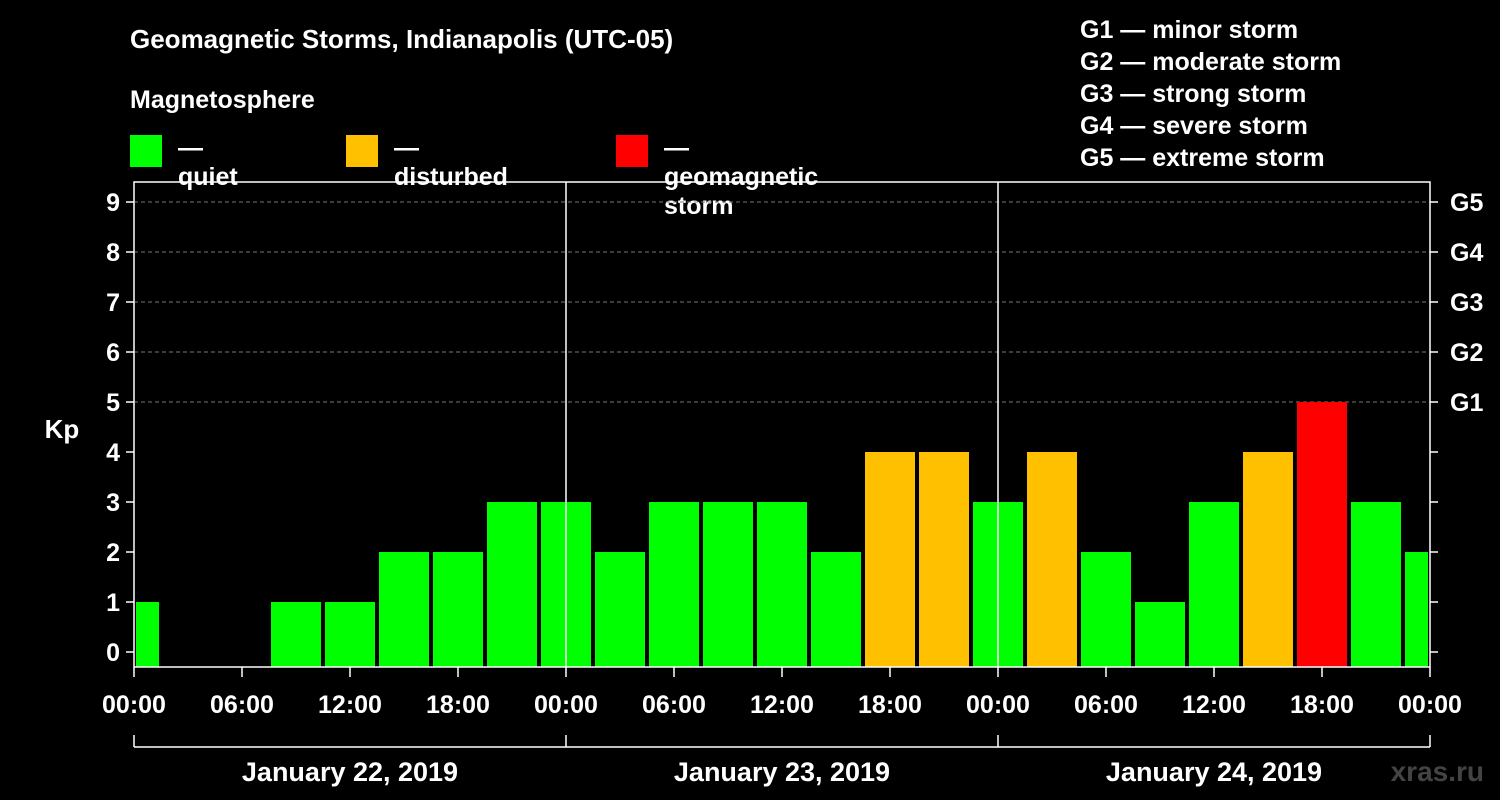  What do you see at coordinates (1193, 94) in the screenshot?
I see `storm-level-g3: G3 — strong storm` at bounding box center [1193, 94].